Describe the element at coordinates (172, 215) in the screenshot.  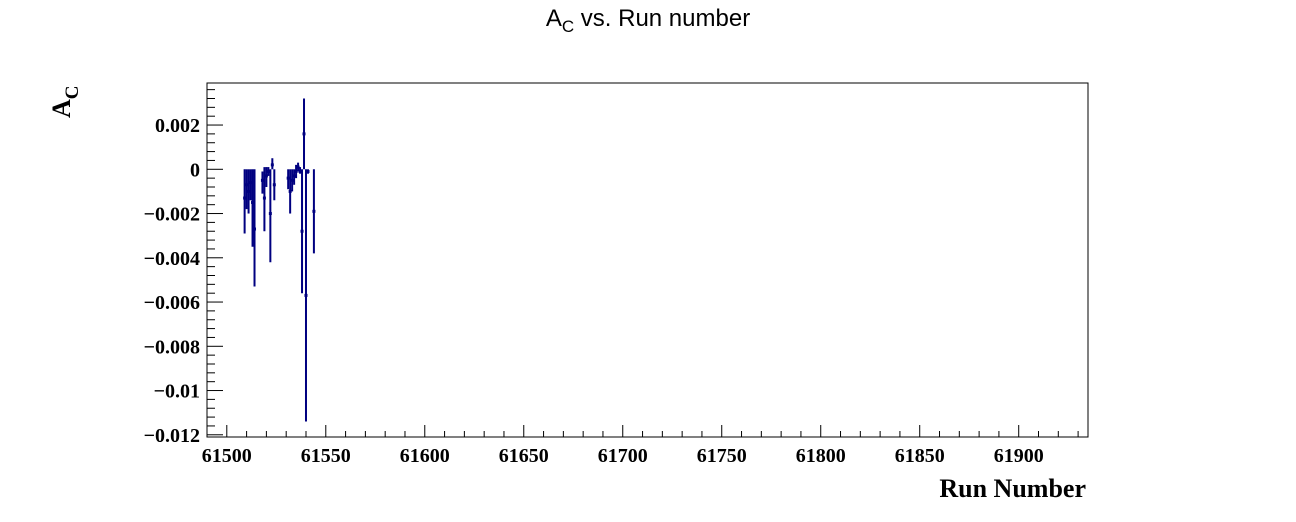
I see `y-tick-label: −0.002` at that location.